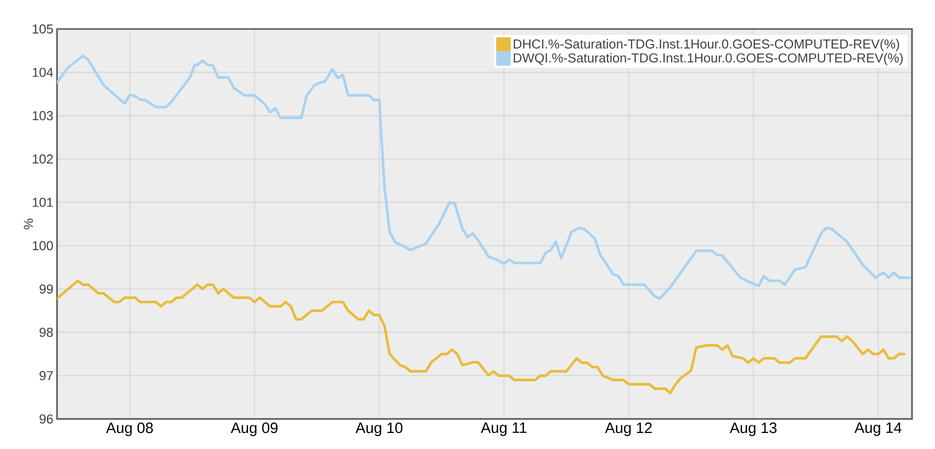 The height and width of the screenshot is (449, 935). Describe the element at coordinates (379, 429) in the screenshot. I see `x-tick-label: Aug 10` at that location.